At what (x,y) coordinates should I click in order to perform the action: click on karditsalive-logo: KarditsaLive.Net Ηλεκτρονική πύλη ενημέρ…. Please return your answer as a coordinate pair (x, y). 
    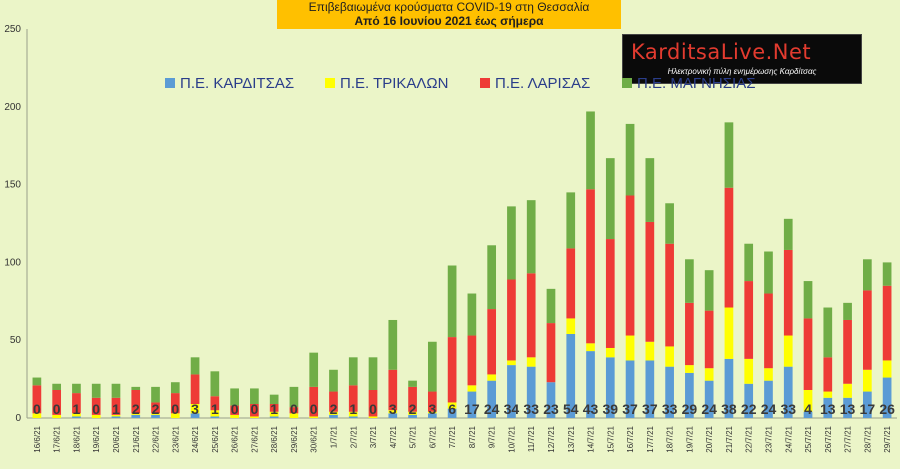
    Looking at the image, I should click on (742, 59).